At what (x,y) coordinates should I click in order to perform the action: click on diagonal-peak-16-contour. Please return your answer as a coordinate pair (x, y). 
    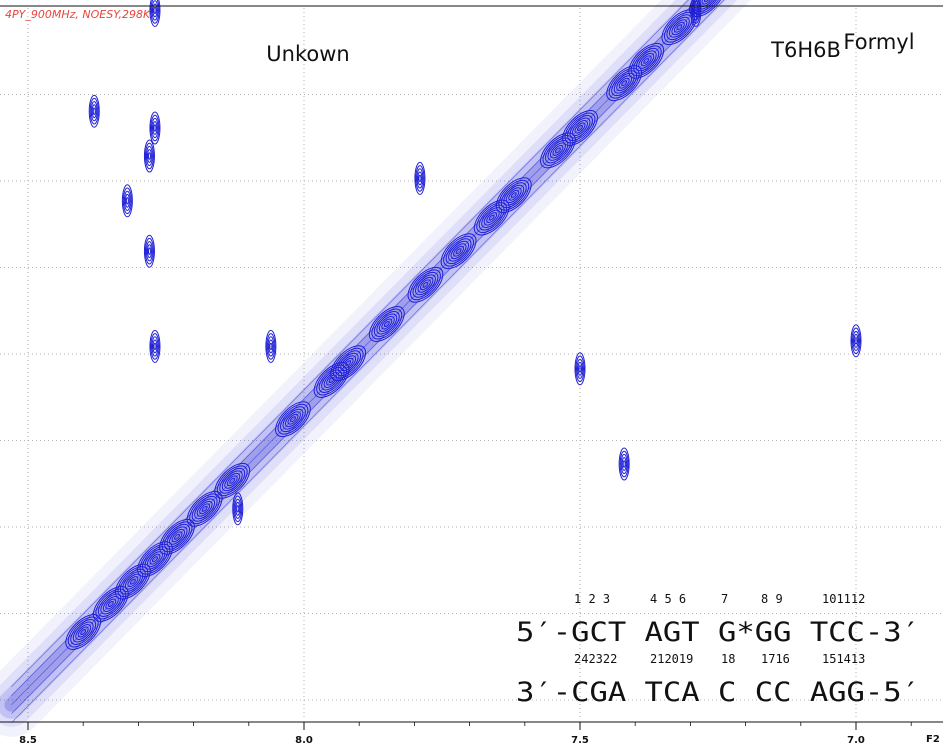
    Looking at the image, I should click on (580, 128).